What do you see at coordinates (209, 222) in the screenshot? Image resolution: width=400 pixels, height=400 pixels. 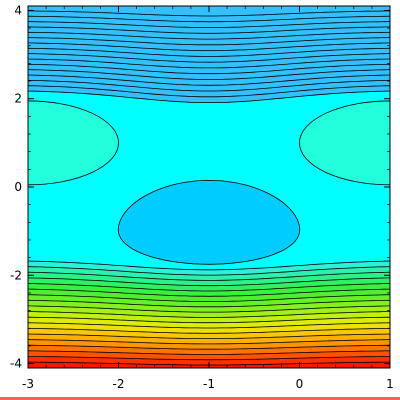 I see `inner-minimum-region` at bounding box center [209, 222].